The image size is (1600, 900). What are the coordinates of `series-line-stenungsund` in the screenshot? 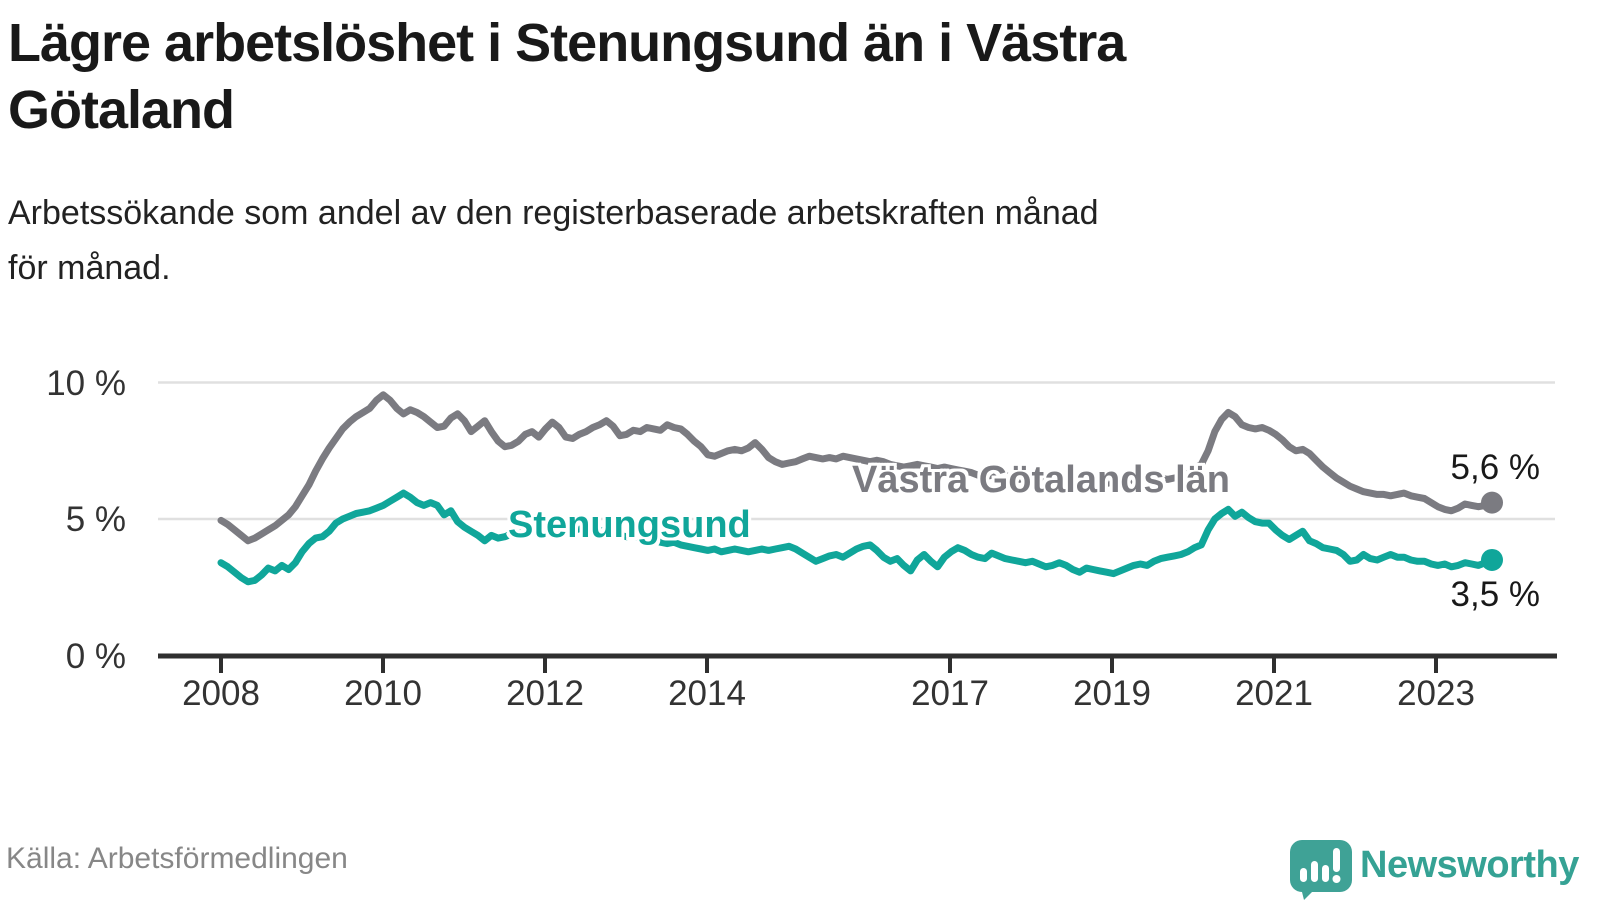 It's located at (856, 537).